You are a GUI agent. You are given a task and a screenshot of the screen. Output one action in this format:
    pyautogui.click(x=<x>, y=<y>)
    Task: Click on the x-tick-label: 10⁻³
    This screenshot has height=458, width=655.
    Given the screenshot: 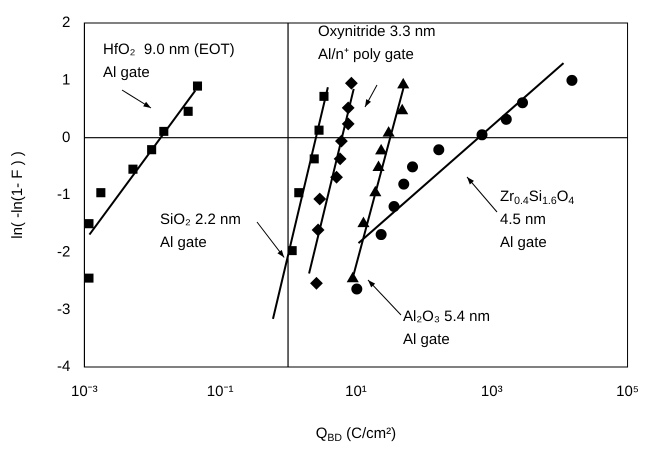 What is the action you would take?
    pyautogui.click(x=84, y=391)
    